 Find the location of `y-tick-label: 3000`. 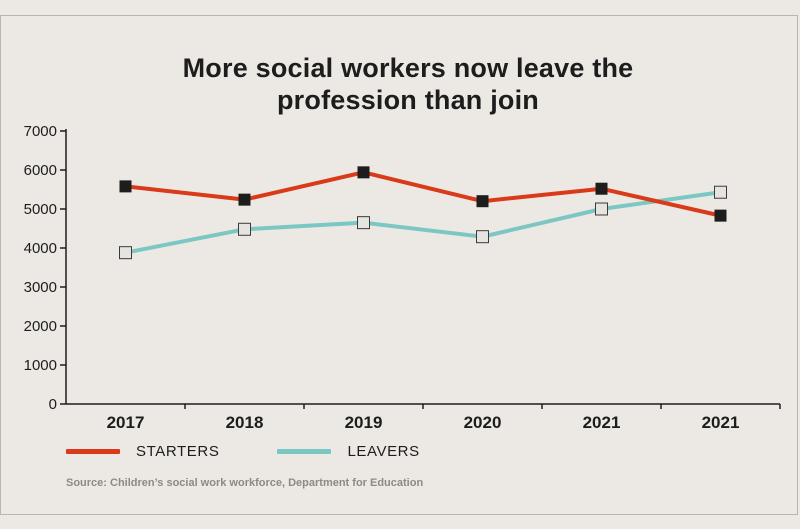

y-tick-label: 3000 is located at coordinates (40, 287).